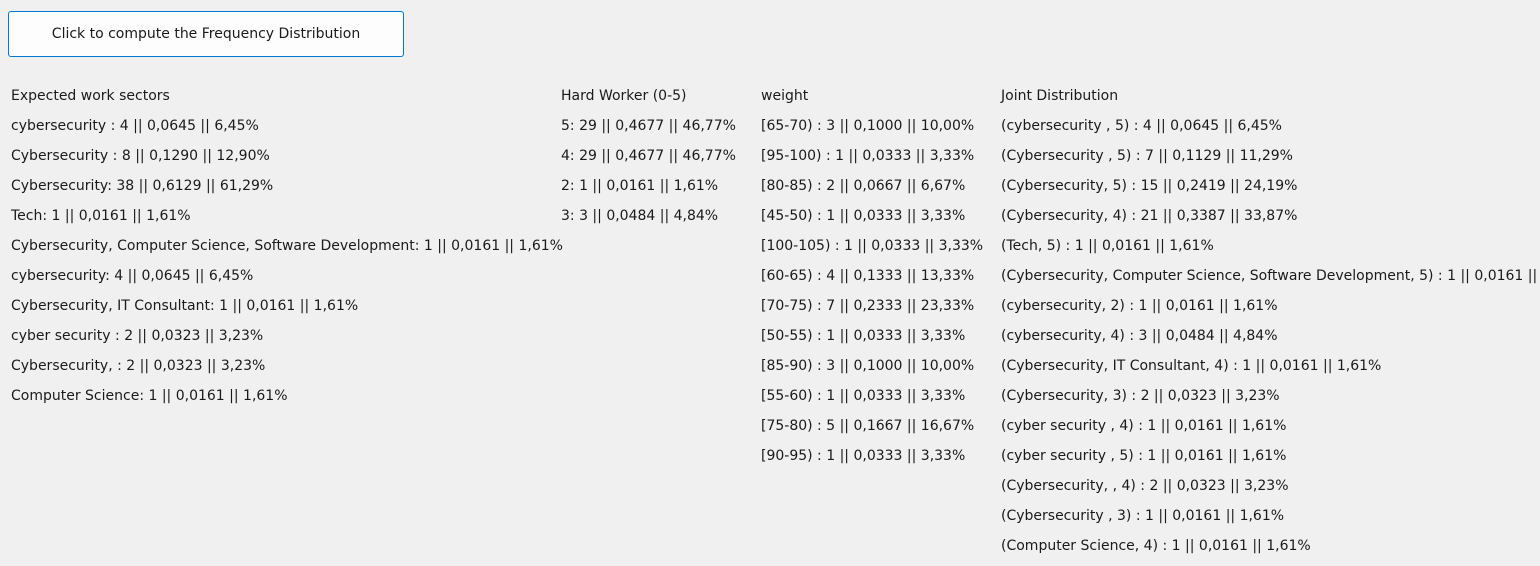 The image size is (1540, 566). Describe the element at coordinates (868, 276) in the screenshot. I see `weight-row: [60-65) : 4 || 0,1333 || 13,33%` at that location.